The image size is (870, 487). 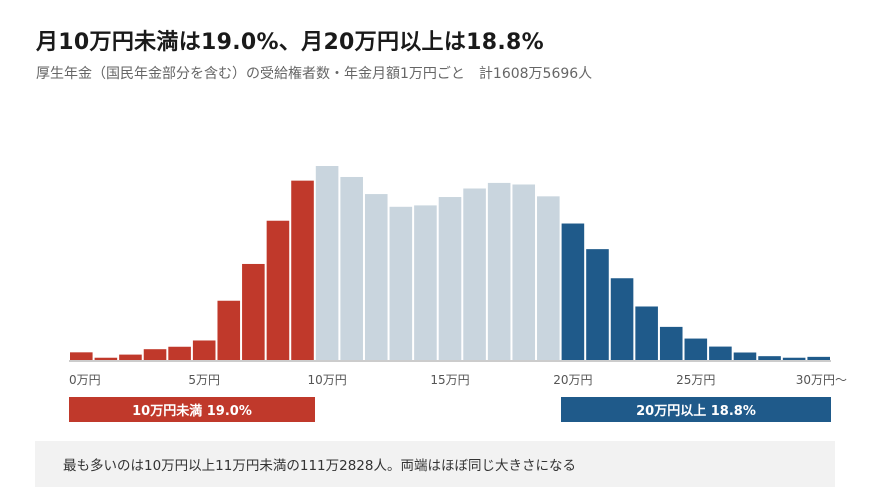 I want to click on x-tick-label: 10万円, so click(x=326, y=380).